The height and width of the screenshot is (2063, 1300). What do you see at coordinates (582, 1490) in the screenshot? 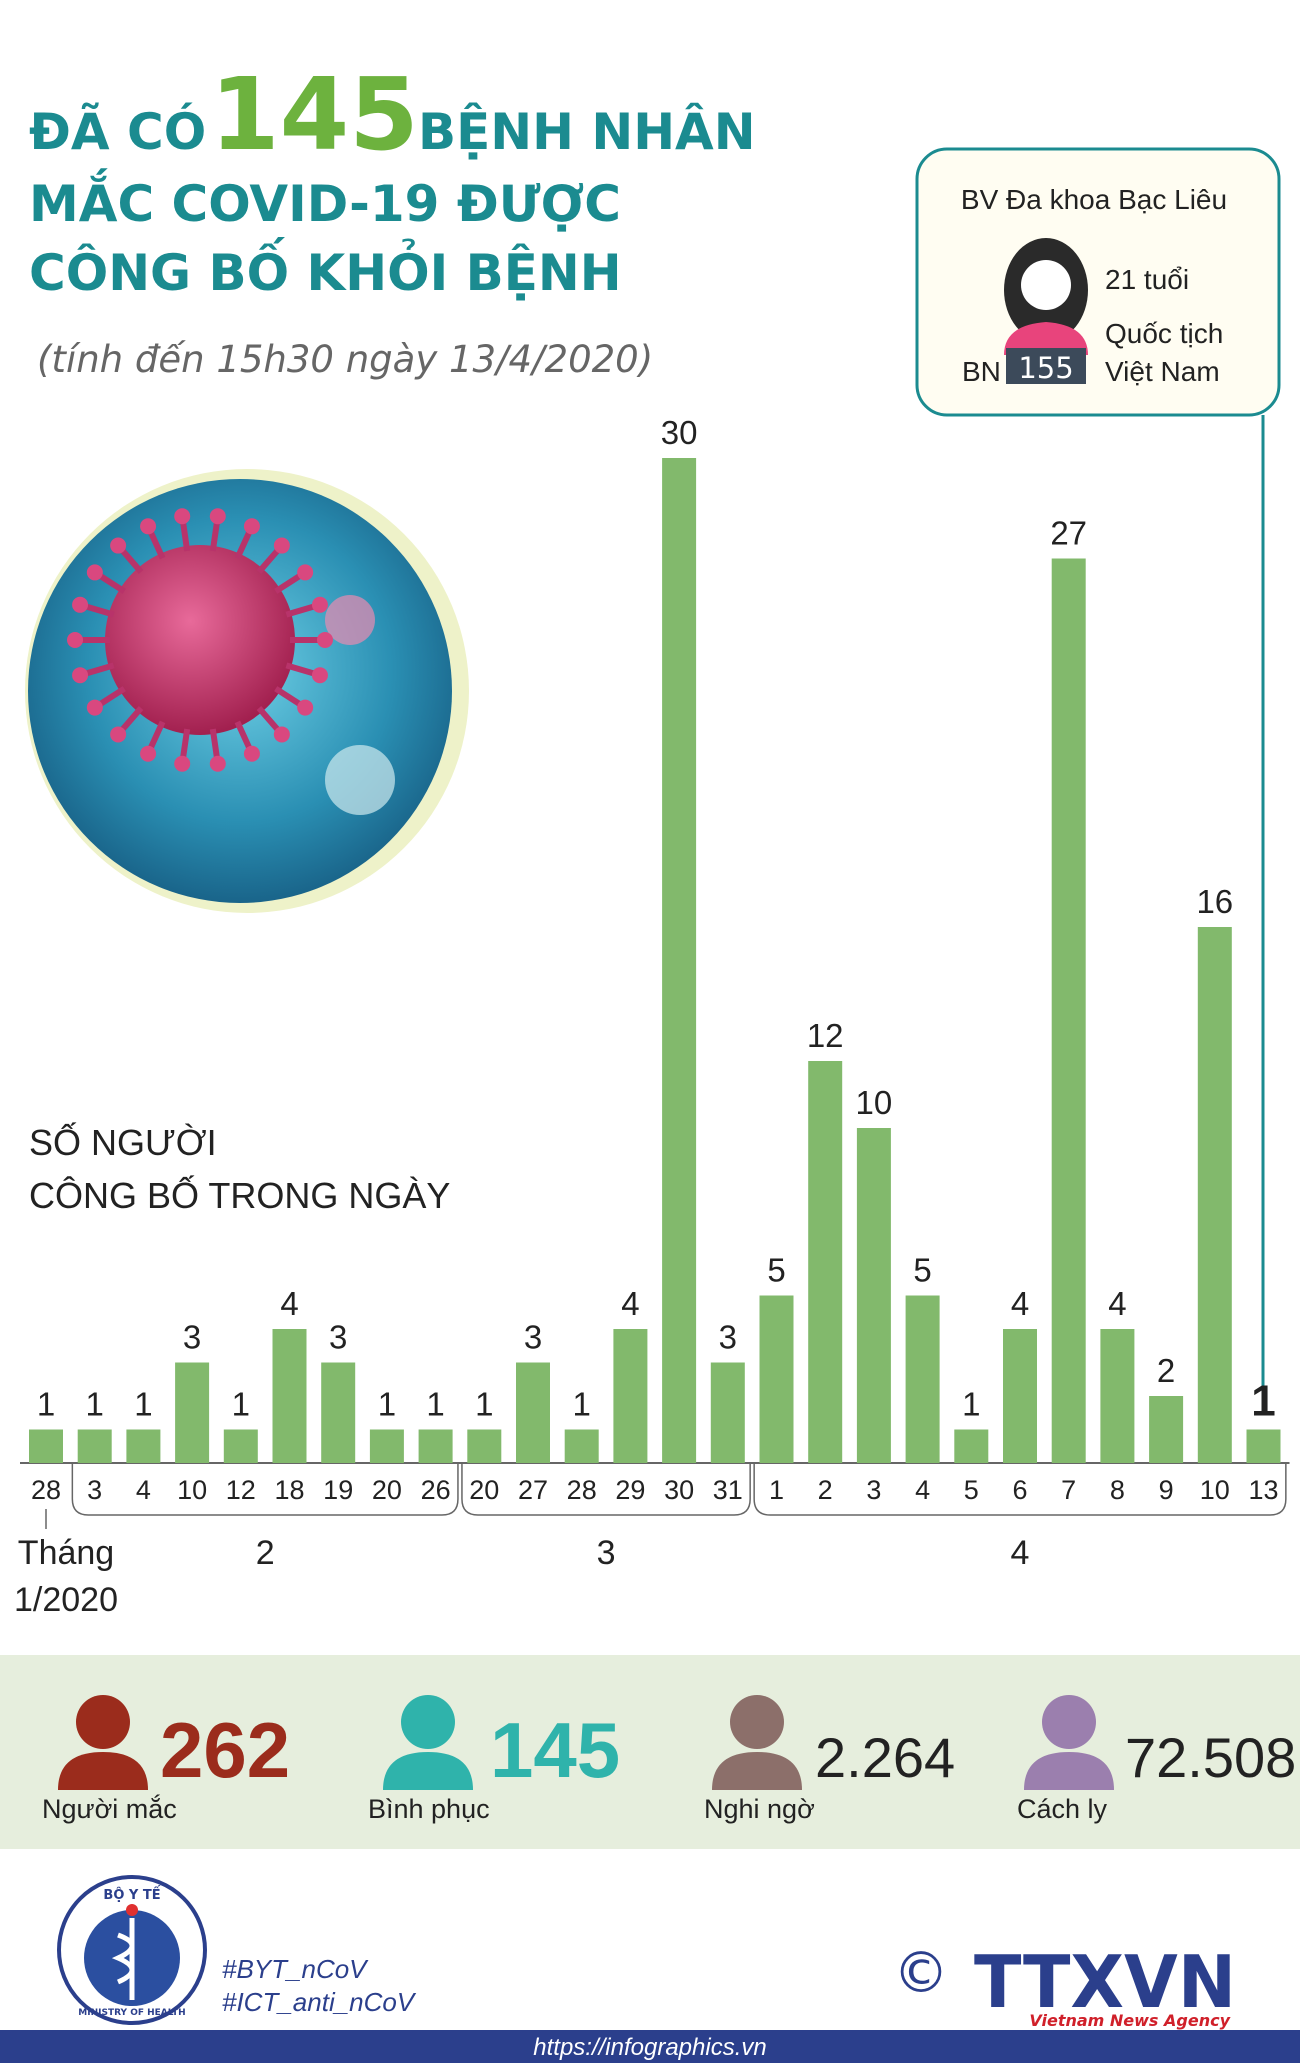
I see `x-tick-label: 28` at bounding box center [582, 1490].